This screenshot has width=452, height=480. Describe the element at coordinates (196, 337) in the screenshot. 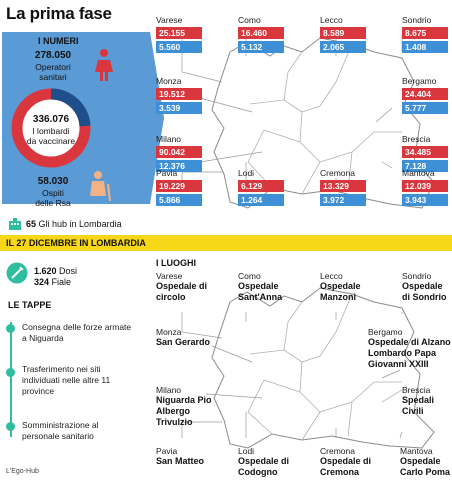

I see `luogo-monza: Monza San Gerardo` at that location.